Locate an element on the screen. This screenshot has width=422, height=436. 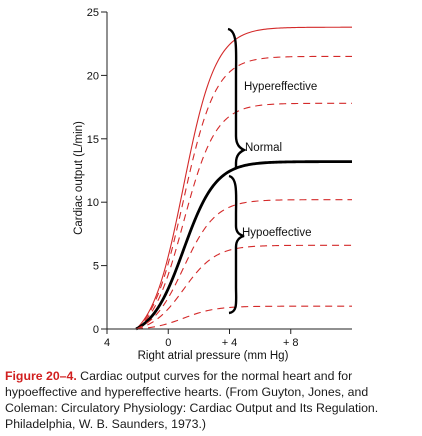
hypoeffective-brace is located at coordinates (236, 244).